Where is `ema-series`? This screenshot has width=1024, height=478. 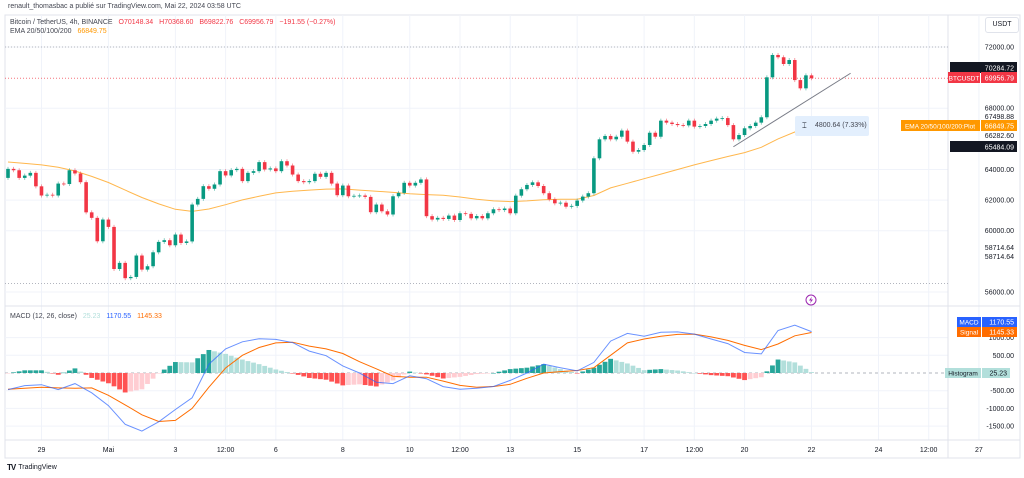 ema-series is located at coordinates (409, 168).